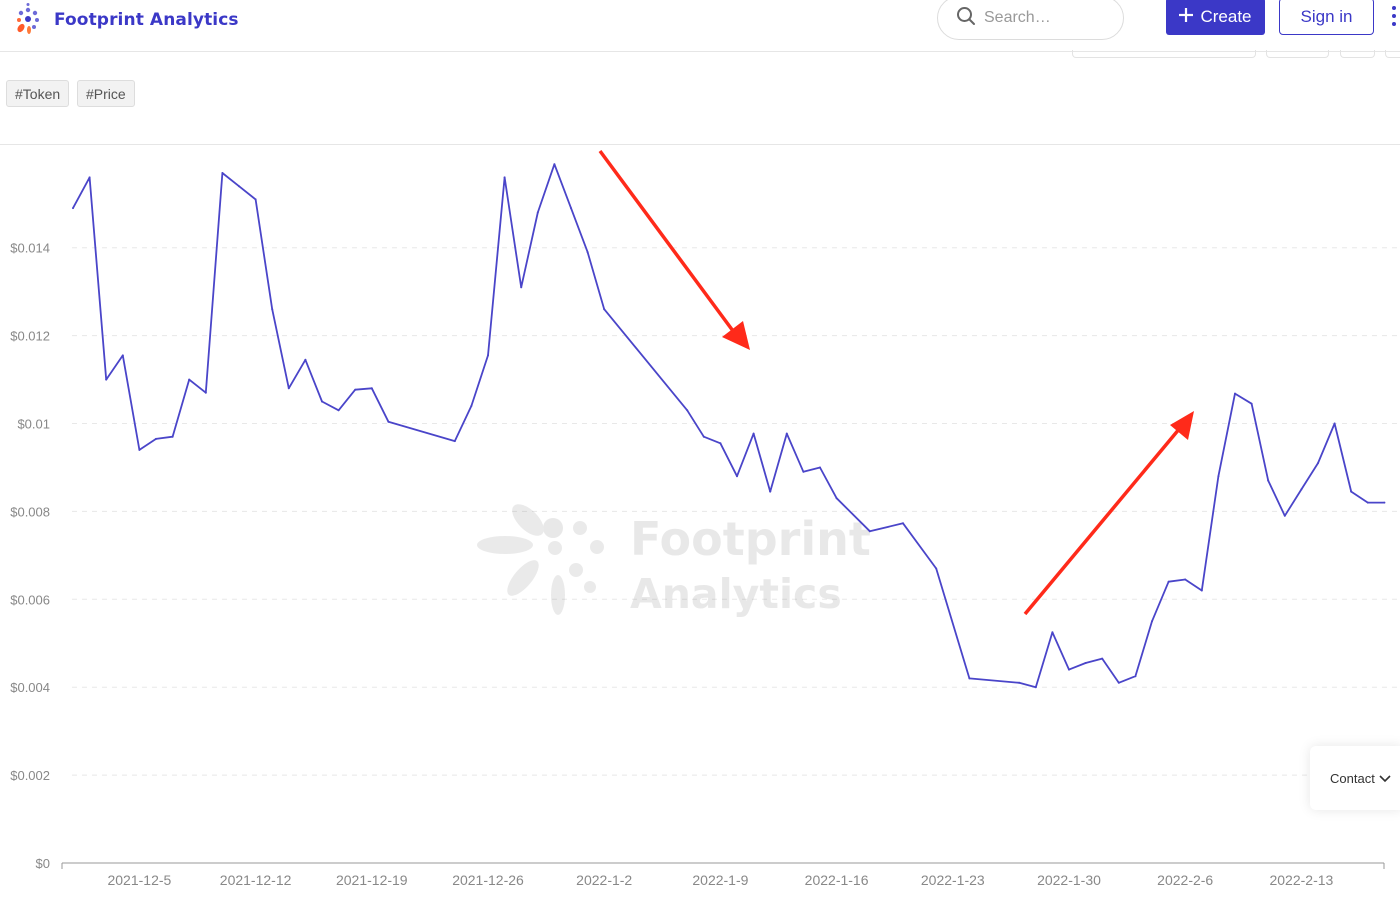 Image resolution: width=1400 pixels, height=910 pixels. I want to click on x-tick-label: 2022-1-23, so click(953, 880).